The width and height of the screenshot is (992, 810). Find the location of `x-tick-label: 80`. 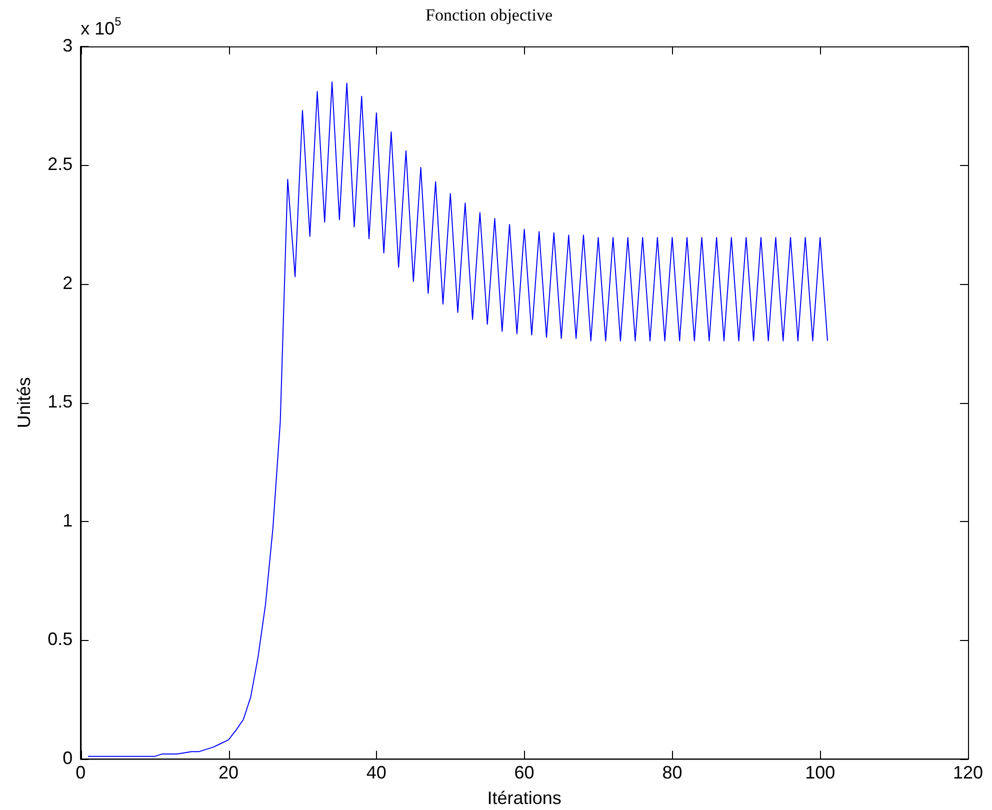

x-tick-label: 80 is located at coordinates (672, 772).